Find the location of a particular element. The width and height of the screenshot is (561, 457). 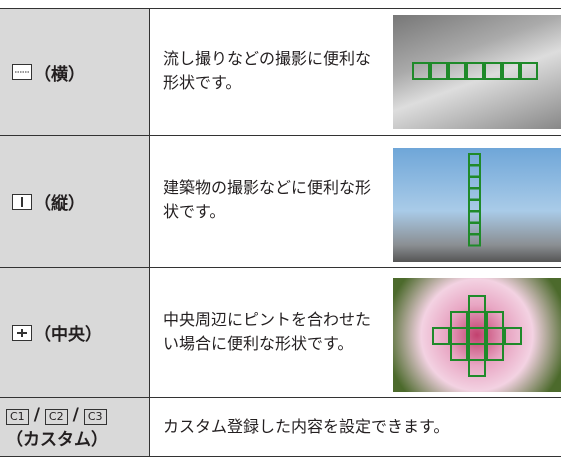

description: カスタム登録した内容を設定できます。 is located at coordinates (306, 426).